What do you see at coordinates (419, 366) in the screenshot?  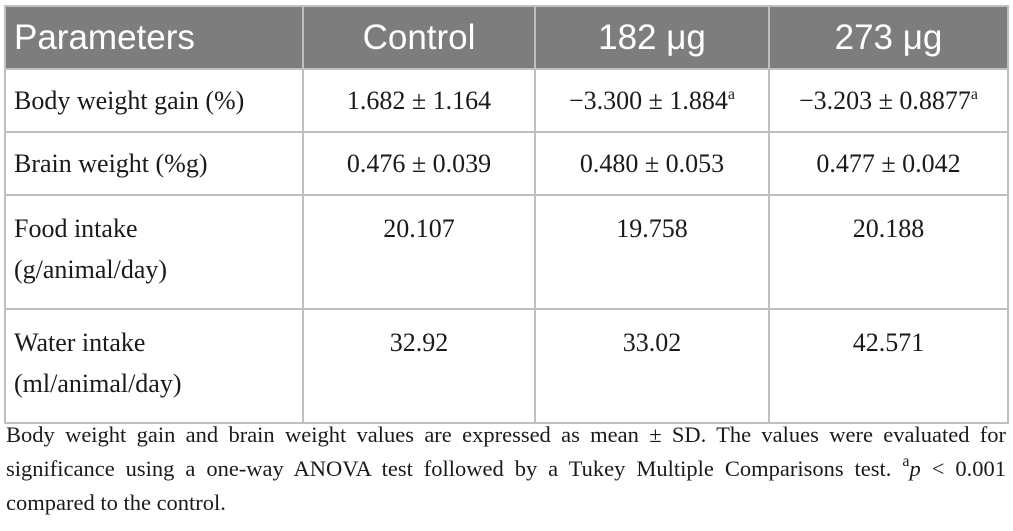 I see `cell-control: 32.92` at bounding box center [419, 366].